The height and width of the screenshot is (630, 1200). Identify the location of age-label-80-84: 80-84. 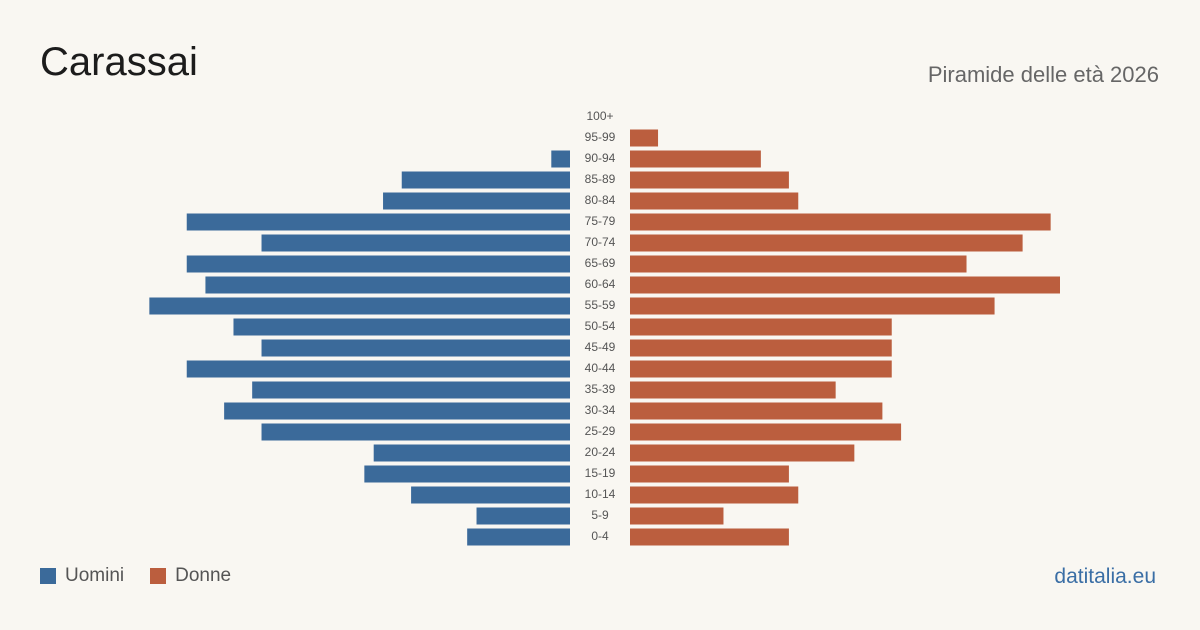
(600, 200).